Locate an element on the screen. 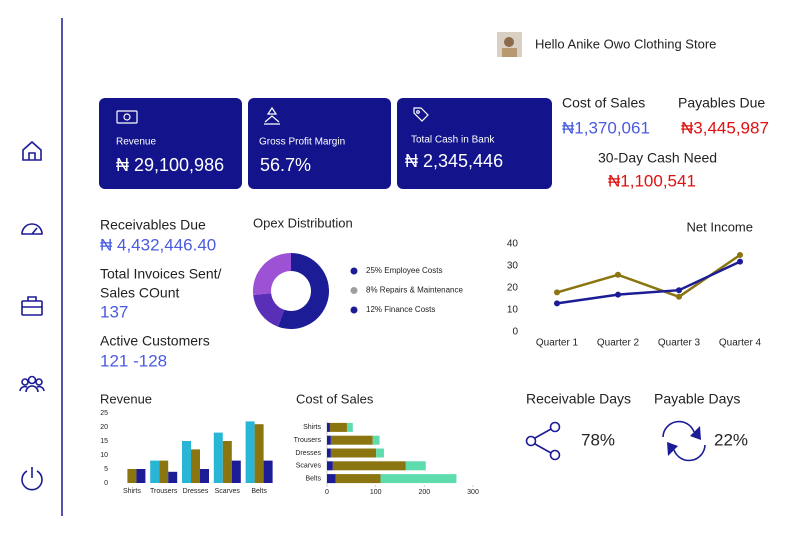 This screenshot has height=533, width=800. nav-power is located at coordinates (32, 479).